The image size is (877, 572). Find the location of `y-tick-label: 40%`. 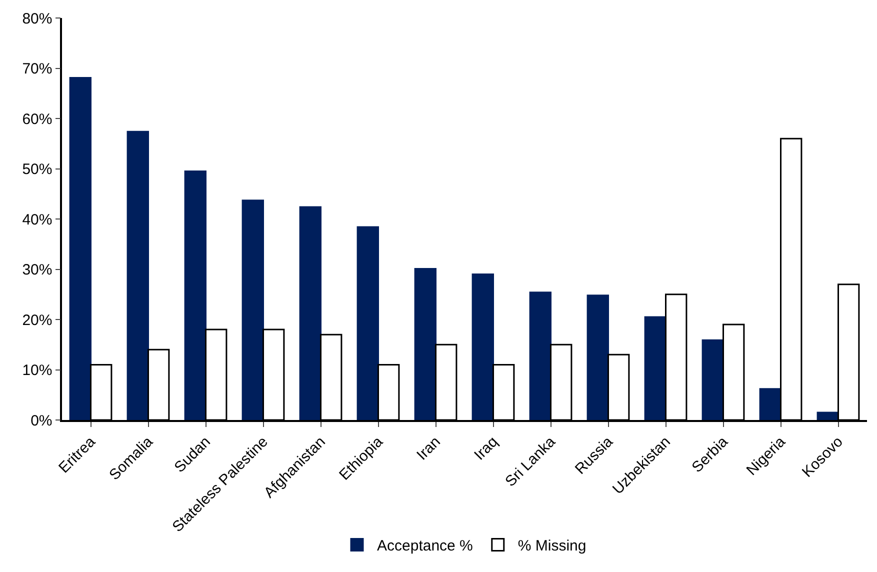

y-tick-label: 40% is located at coordinates (37, 219).